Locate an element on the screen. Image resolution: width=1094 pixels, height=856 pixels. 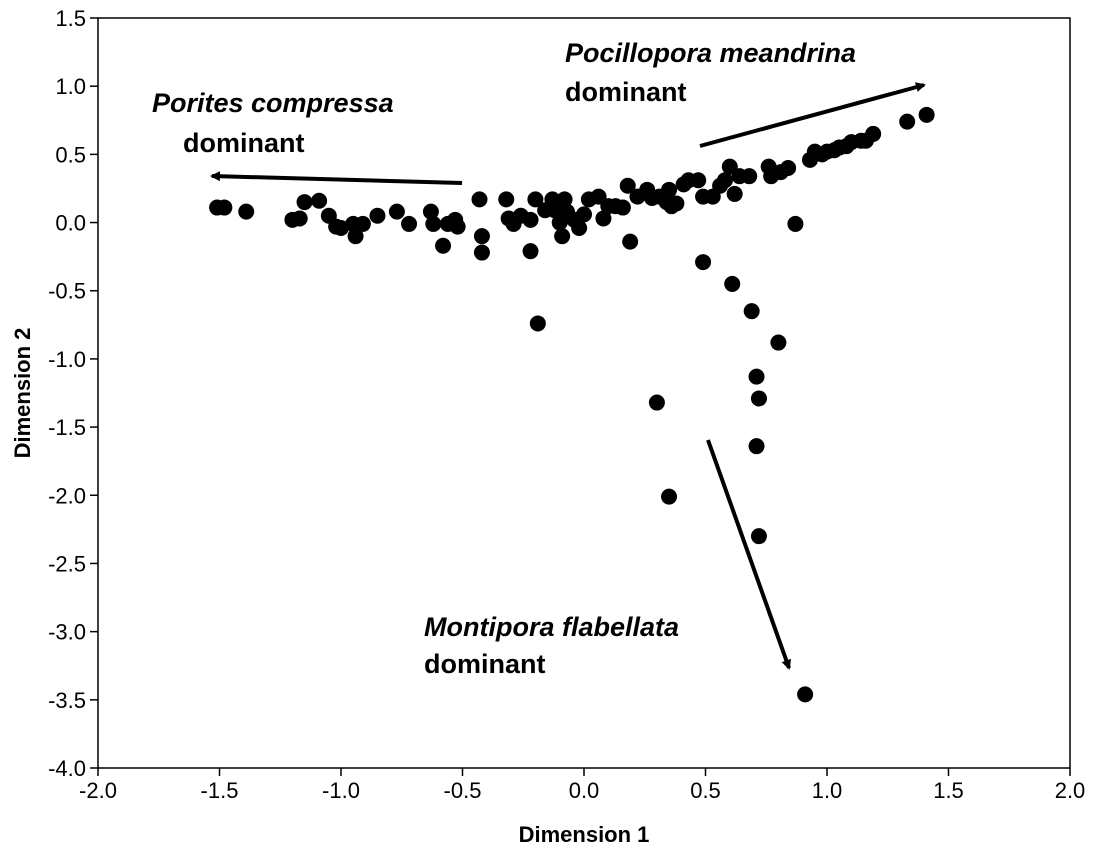
x-tick-label: 0.0 is located at coordinates (584, 790).